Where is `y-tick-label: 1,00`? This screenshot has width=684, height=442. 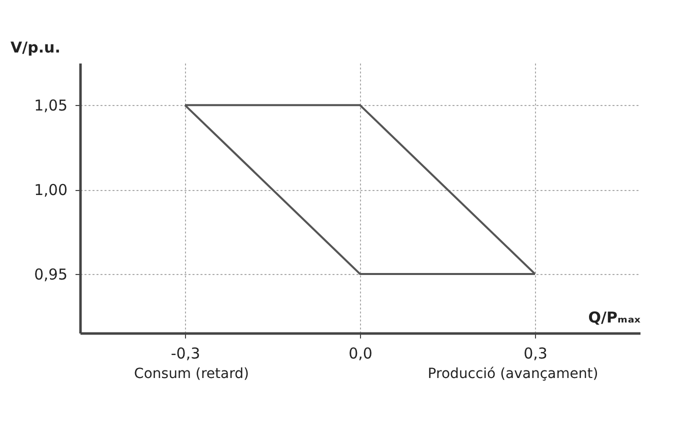
y-tick-label: 1,00 is located at coordinates (51, 190).